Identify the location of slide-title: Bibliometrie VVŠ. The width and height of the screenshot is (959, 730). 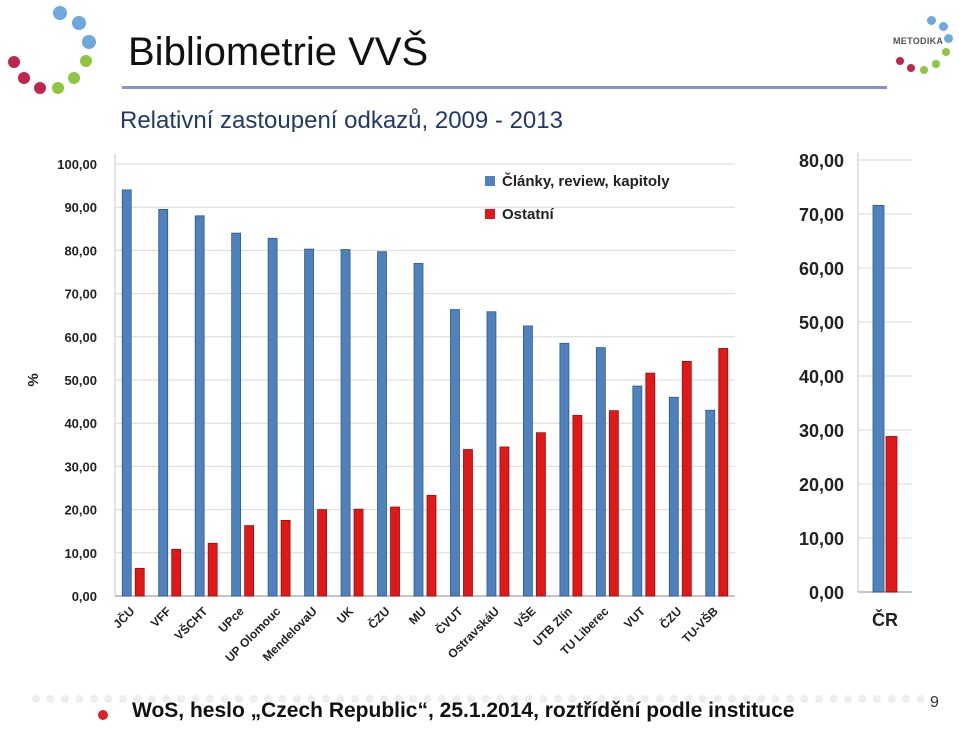
(278, 52).